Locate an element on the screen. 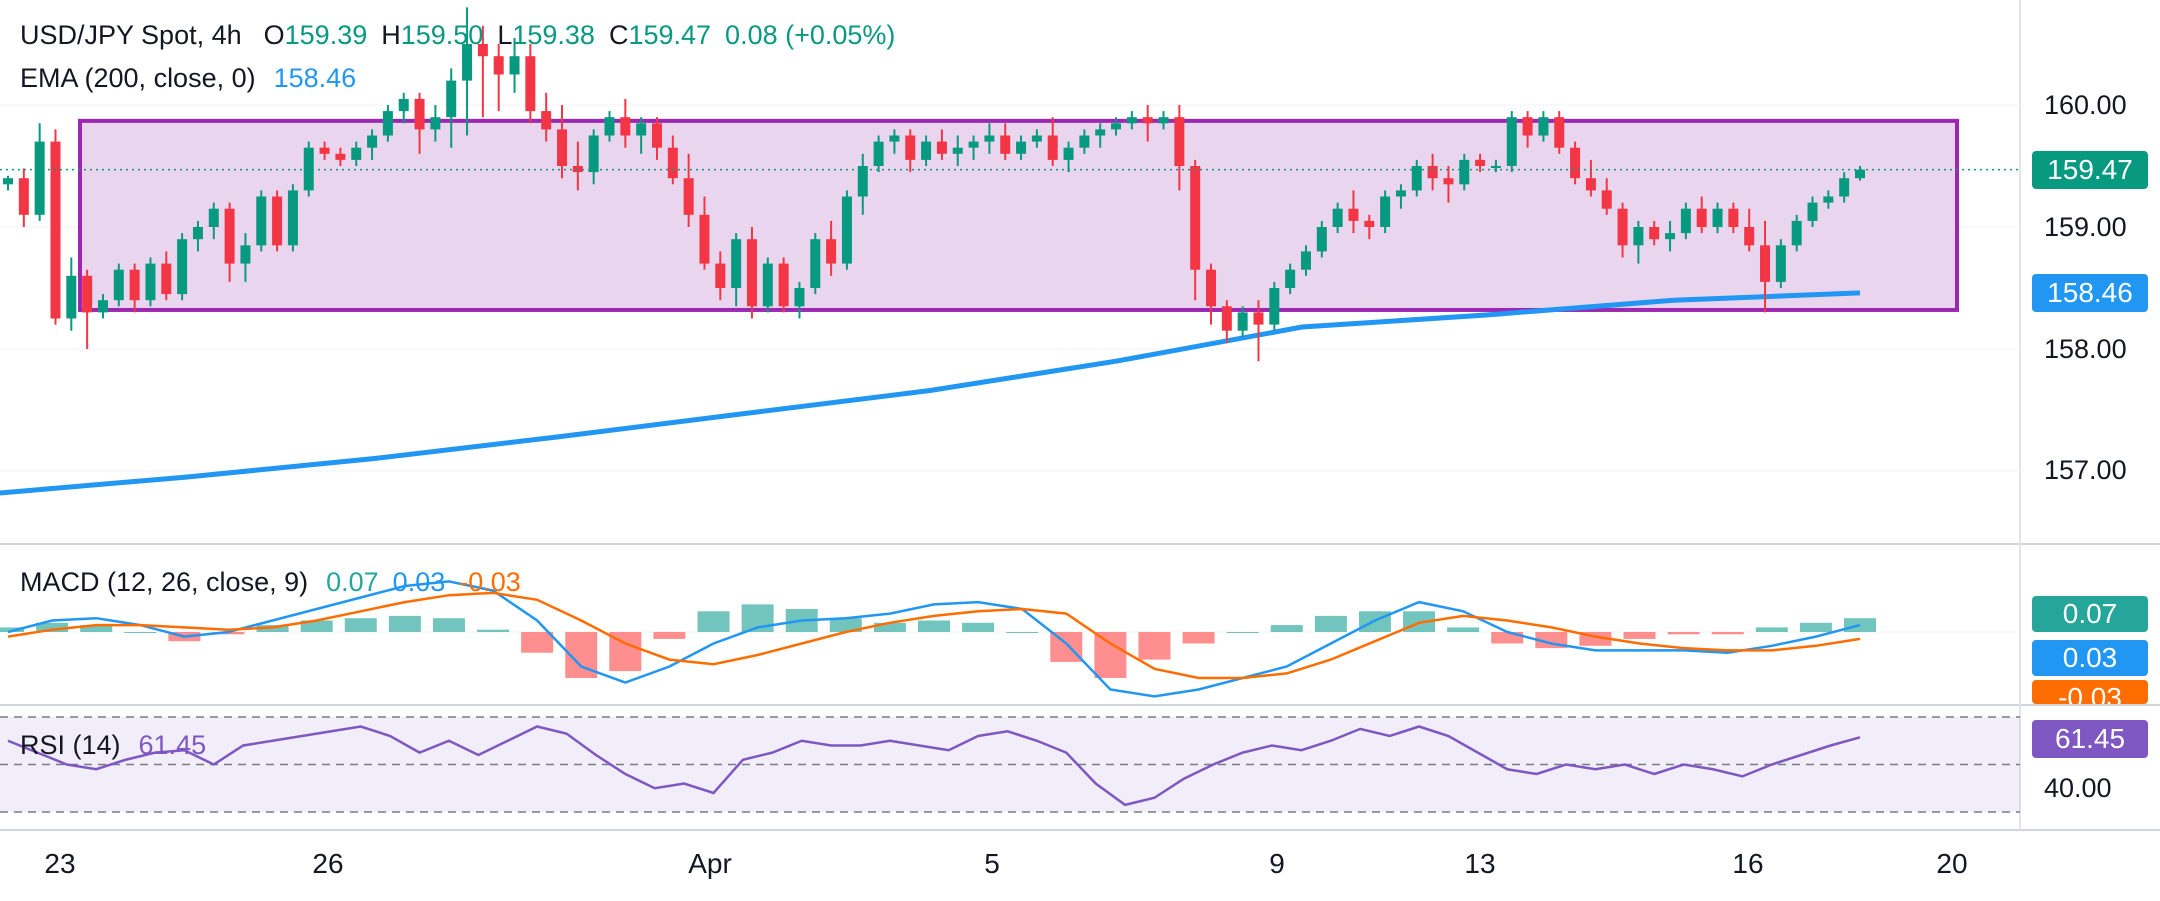 The width and height of the screenshot is (2160, 901). ema-price-badge: 158.46 is located at coordinates (2090, 293).